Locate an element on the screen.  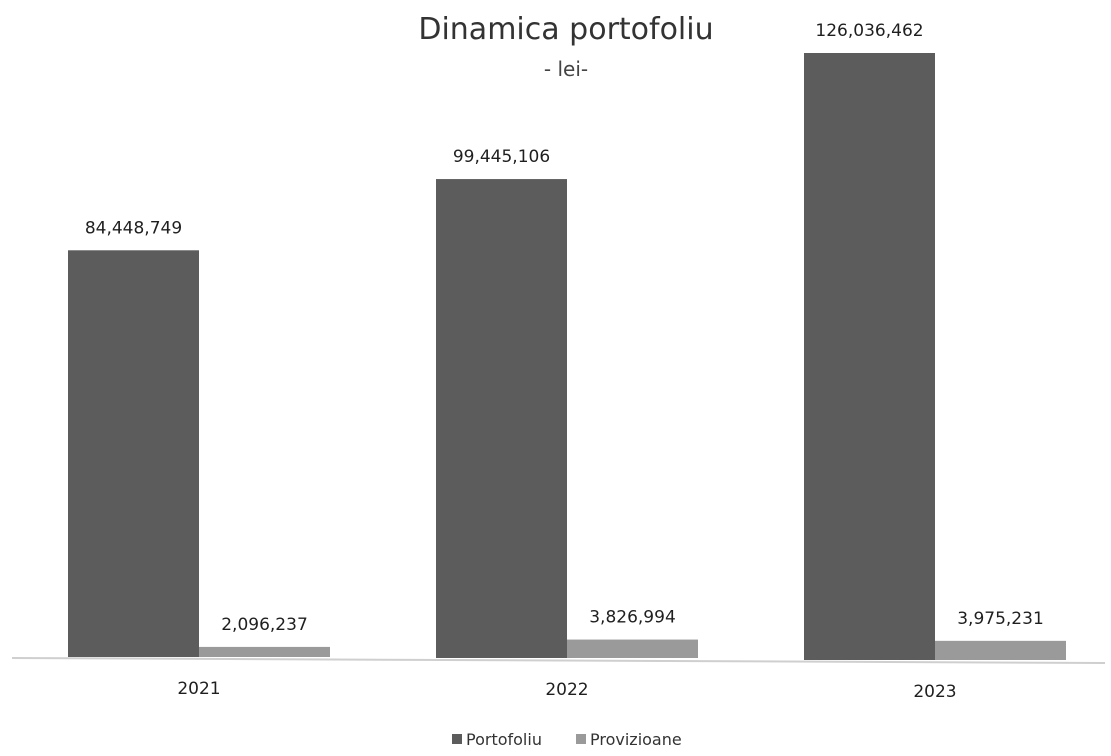
data-label-portofoliu-2021: 84,448,749 is located at coordinates (133, 228).